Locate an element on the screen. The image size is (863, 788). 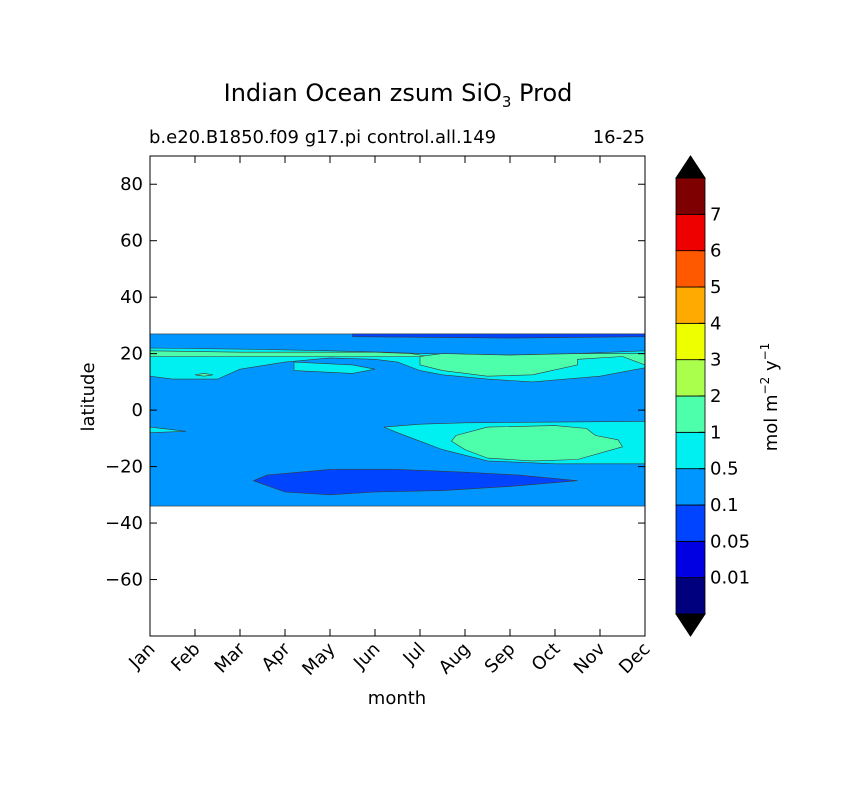
colorbar-tick-label: 1 is located at coordinates (715, 432).